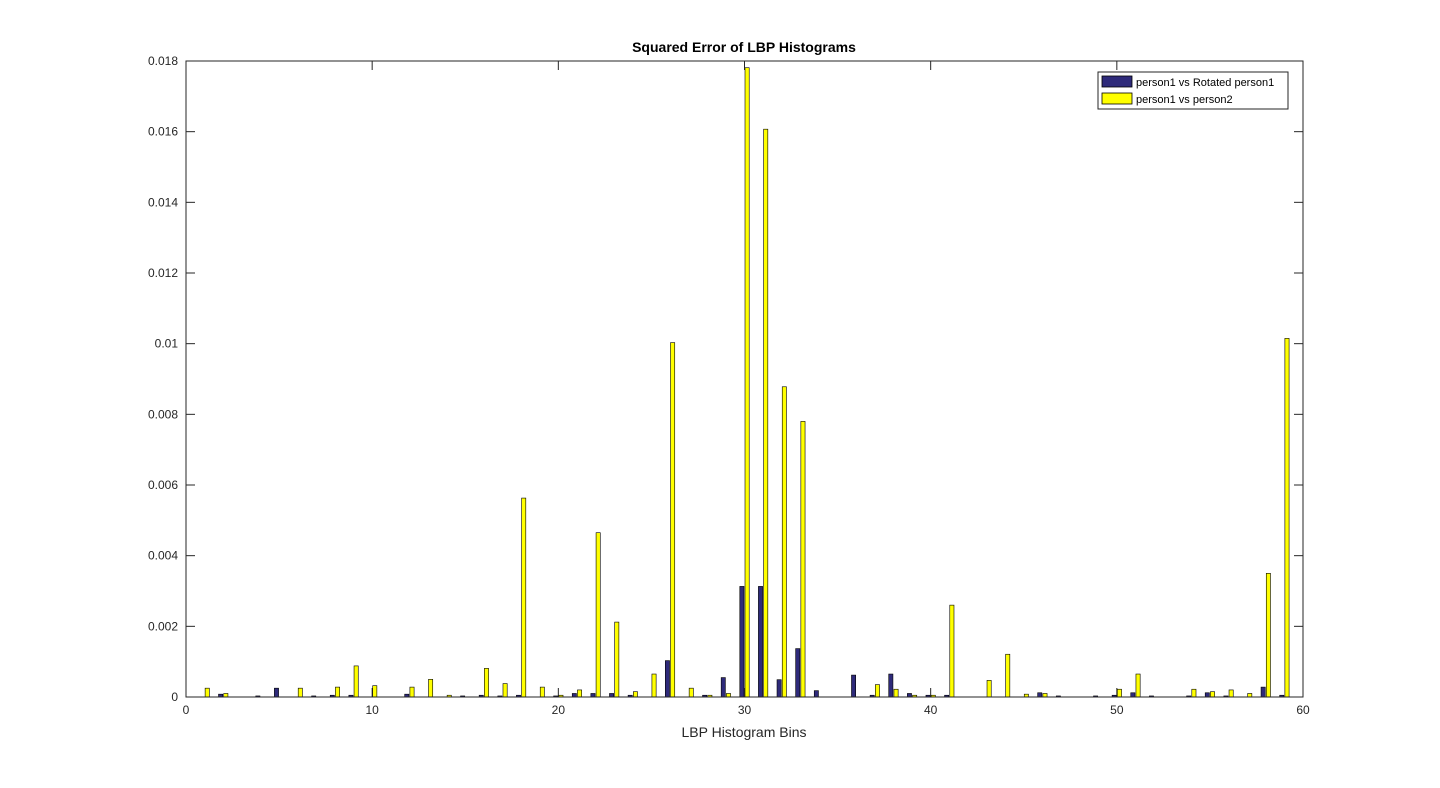 This screenshot has width=1440, height=788. Describe the element at coordinates (163, 485) in the screenshot. I see `y-tick-label: 0.006` at that location.